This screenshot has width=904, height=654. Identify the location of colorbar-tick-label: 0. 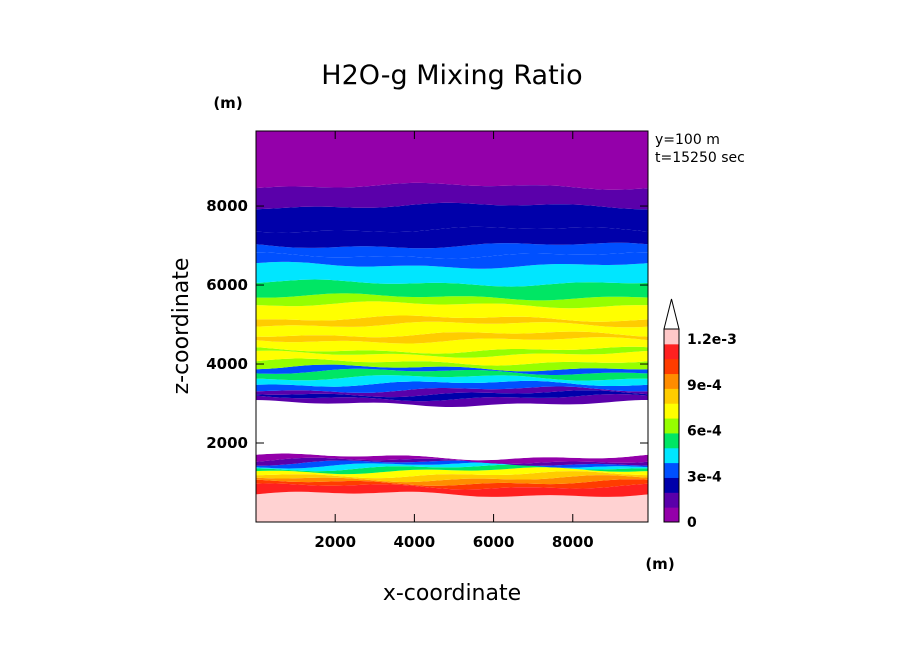
(692, 523).